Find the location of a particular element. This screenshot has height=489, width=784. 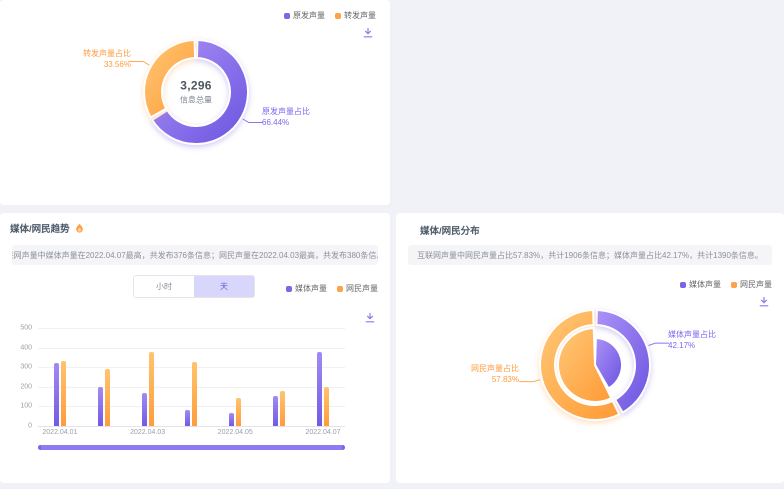

media-share-label: 媒体声量占比 42.17% is located at coordinates (692, 340).